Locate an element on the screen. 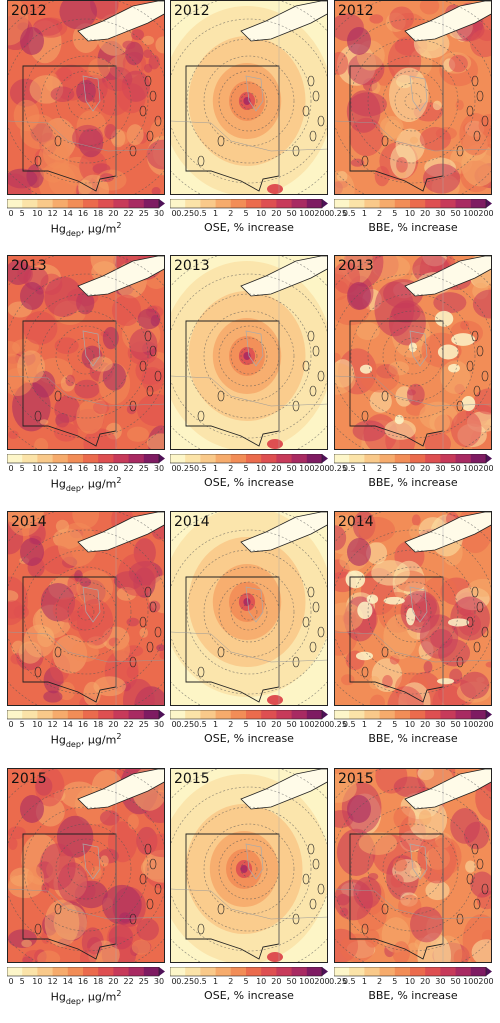  year-label: 2015 is located at coordinates (192, 779).